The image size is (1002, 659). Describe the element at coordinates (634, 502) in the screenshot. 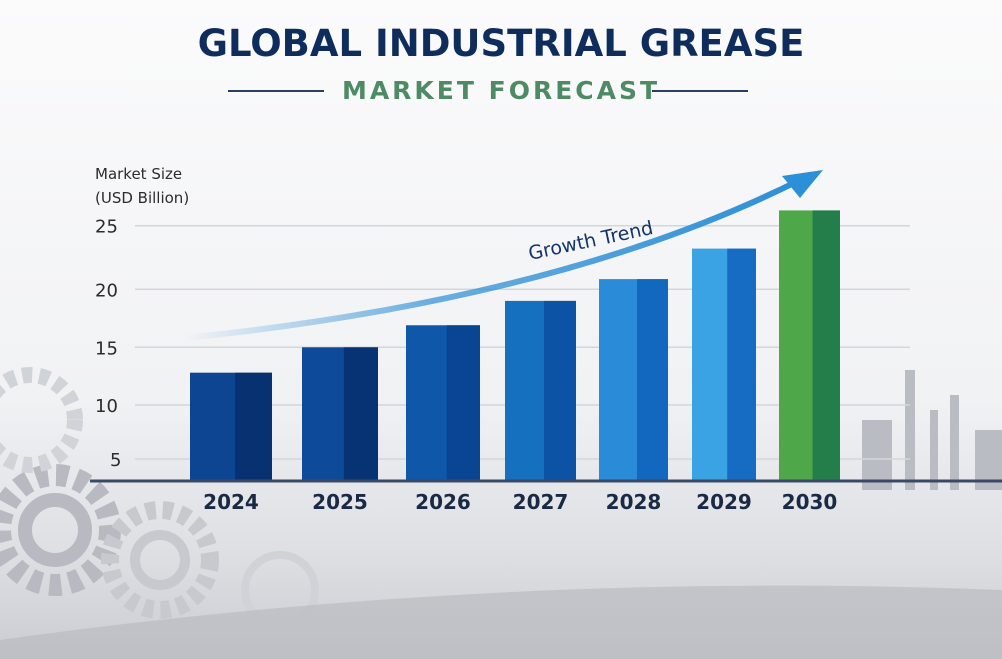

I see `x-tick-label: 2028` at that location.